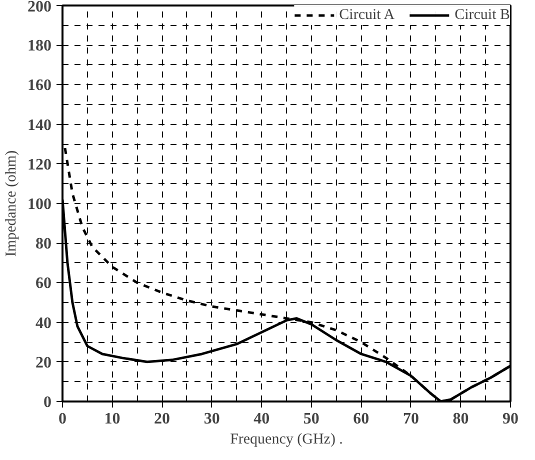  What do you see at coordinates (162, 419) in the screenshot?
I see `x-tick-label: 20` at bounding box center [162, 419].